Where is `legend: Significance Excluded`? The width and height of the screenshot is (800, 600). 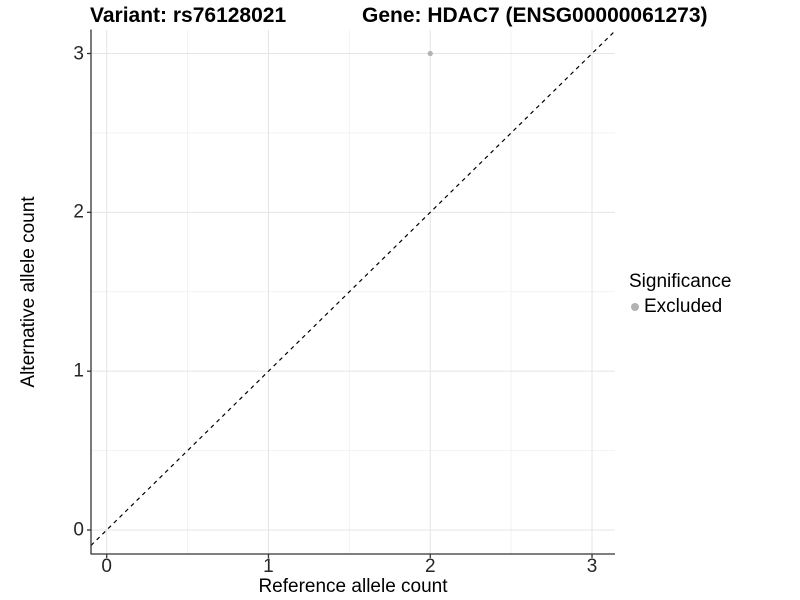 legend: Significance Excluded is located at coordinates (680, 294).